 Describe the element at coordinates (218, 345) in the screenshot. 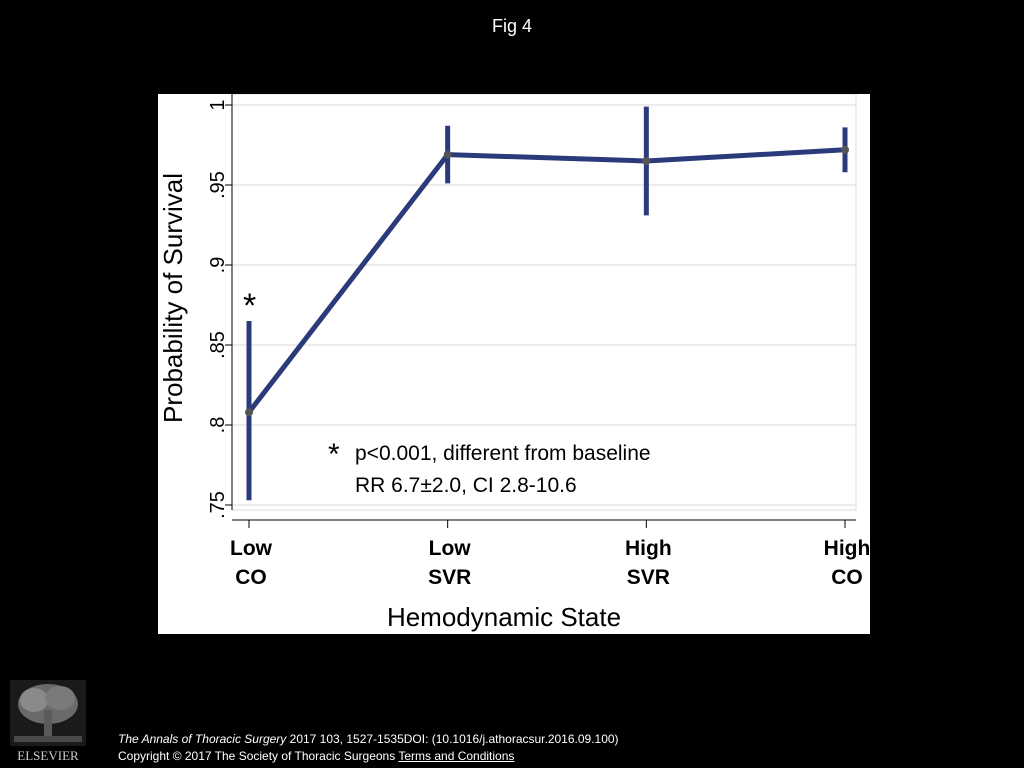

I see `y-tick-label: .85` at that location.